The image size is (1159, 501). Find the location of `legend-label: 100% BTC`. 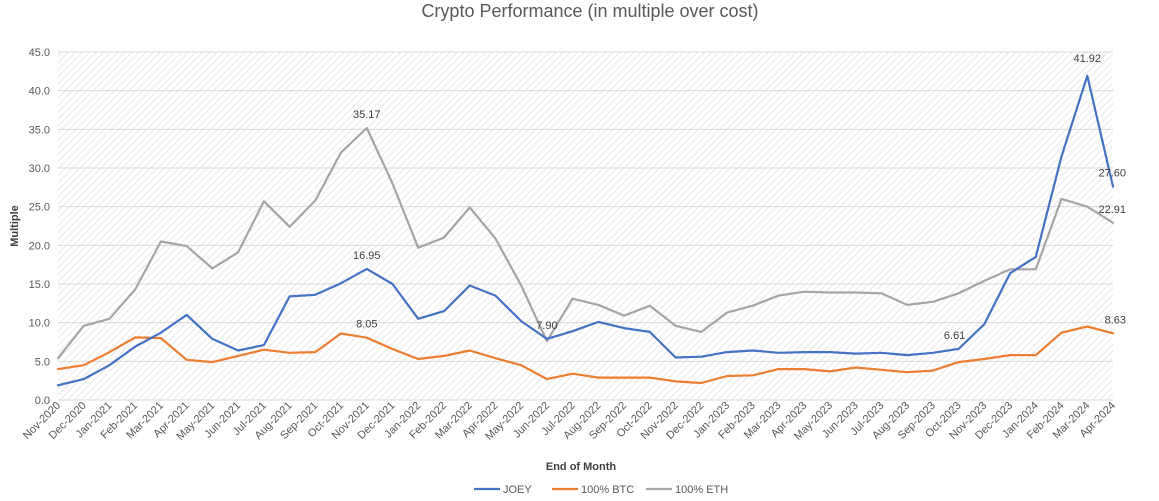

legend-label: 100% BTC is located at coordinates (607, 490).